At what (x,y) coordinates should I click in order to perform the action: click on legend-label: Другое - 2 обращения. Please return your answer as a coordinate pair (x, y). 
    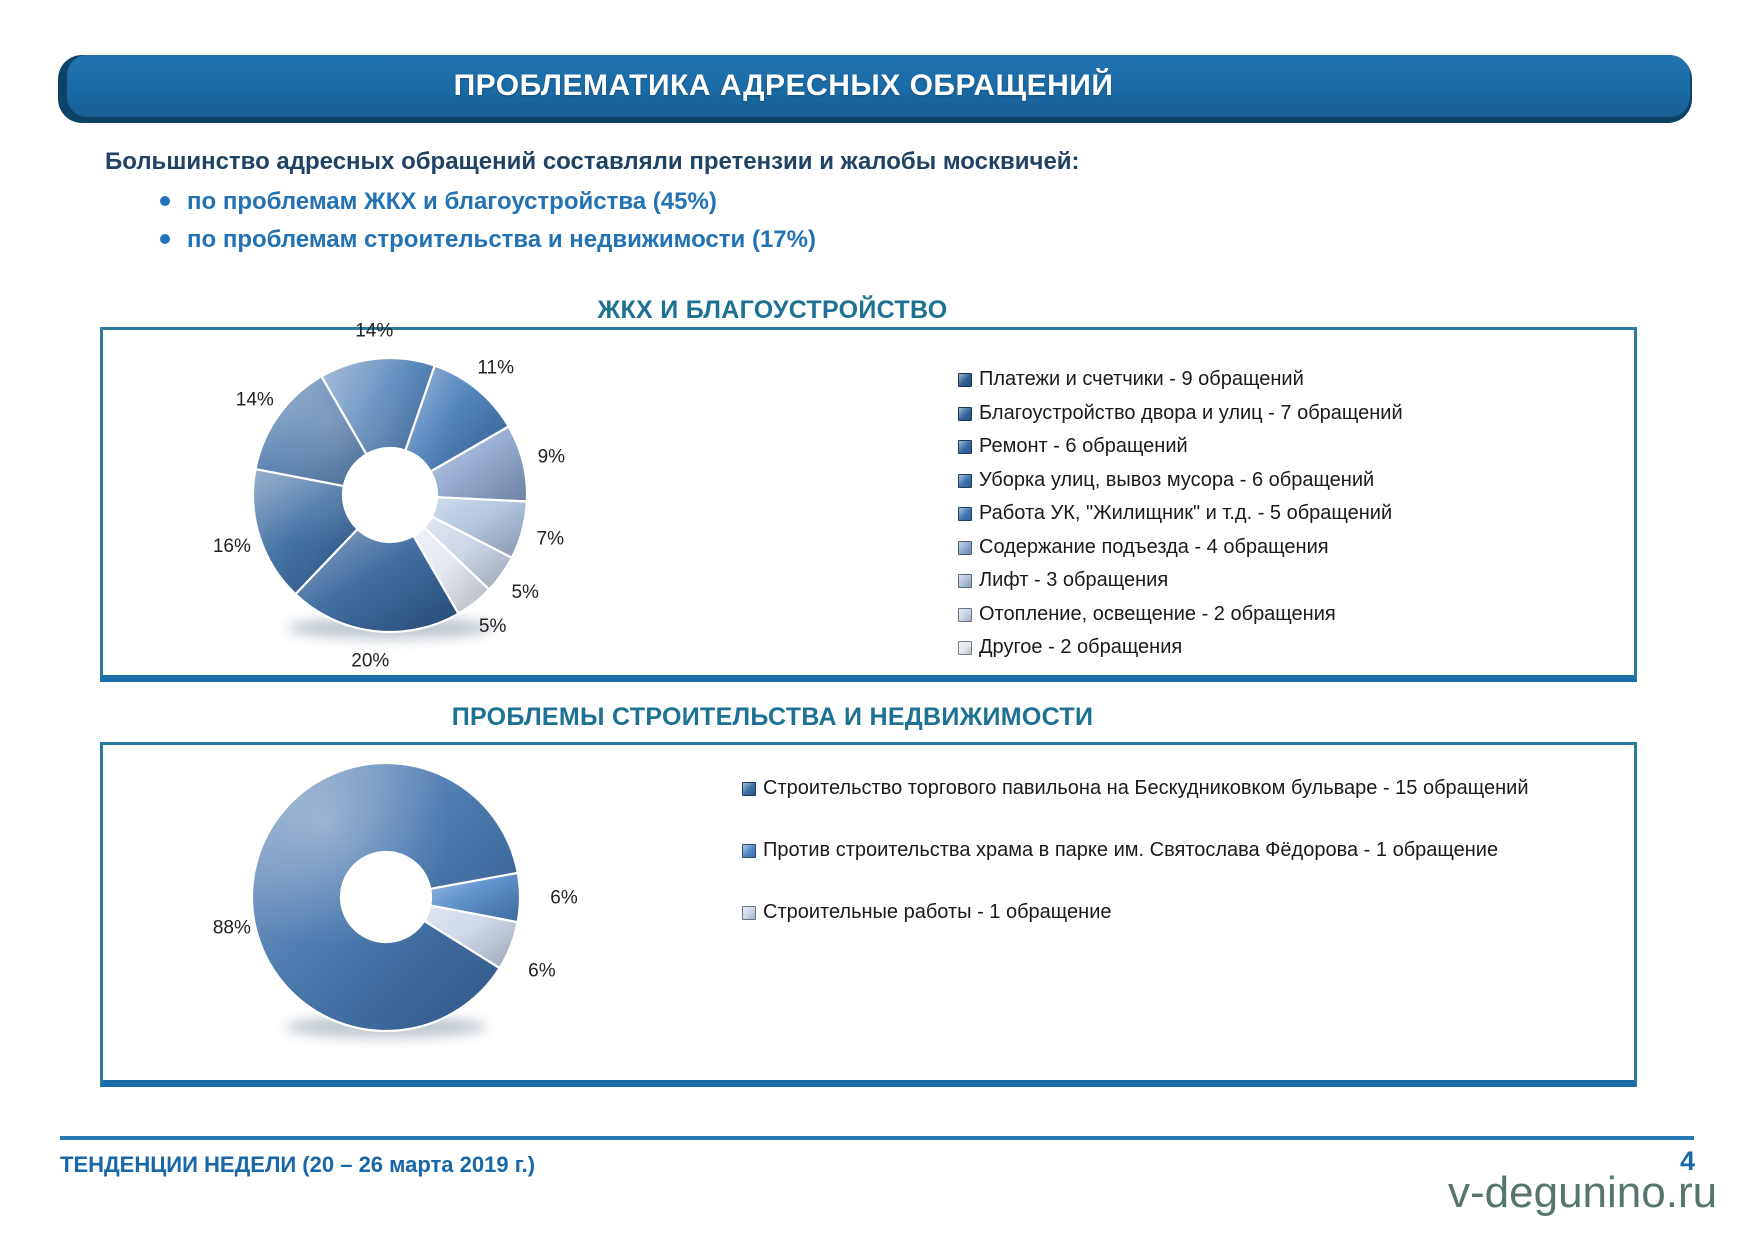
    Looking at the image, I should click on (1081, 647).